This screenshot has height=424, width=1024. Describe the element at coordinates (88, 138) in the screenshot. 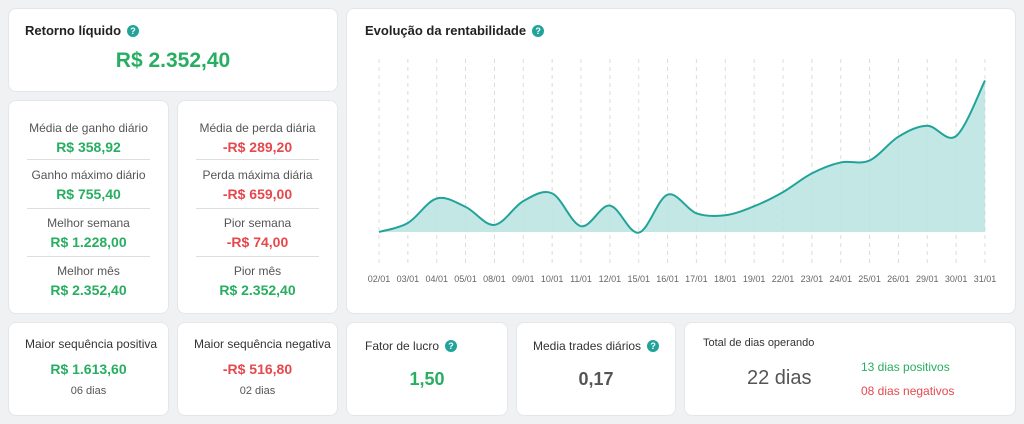

I see `stat-avg-daily-gain: Média de ganho diário R$ 358,92` at that location.